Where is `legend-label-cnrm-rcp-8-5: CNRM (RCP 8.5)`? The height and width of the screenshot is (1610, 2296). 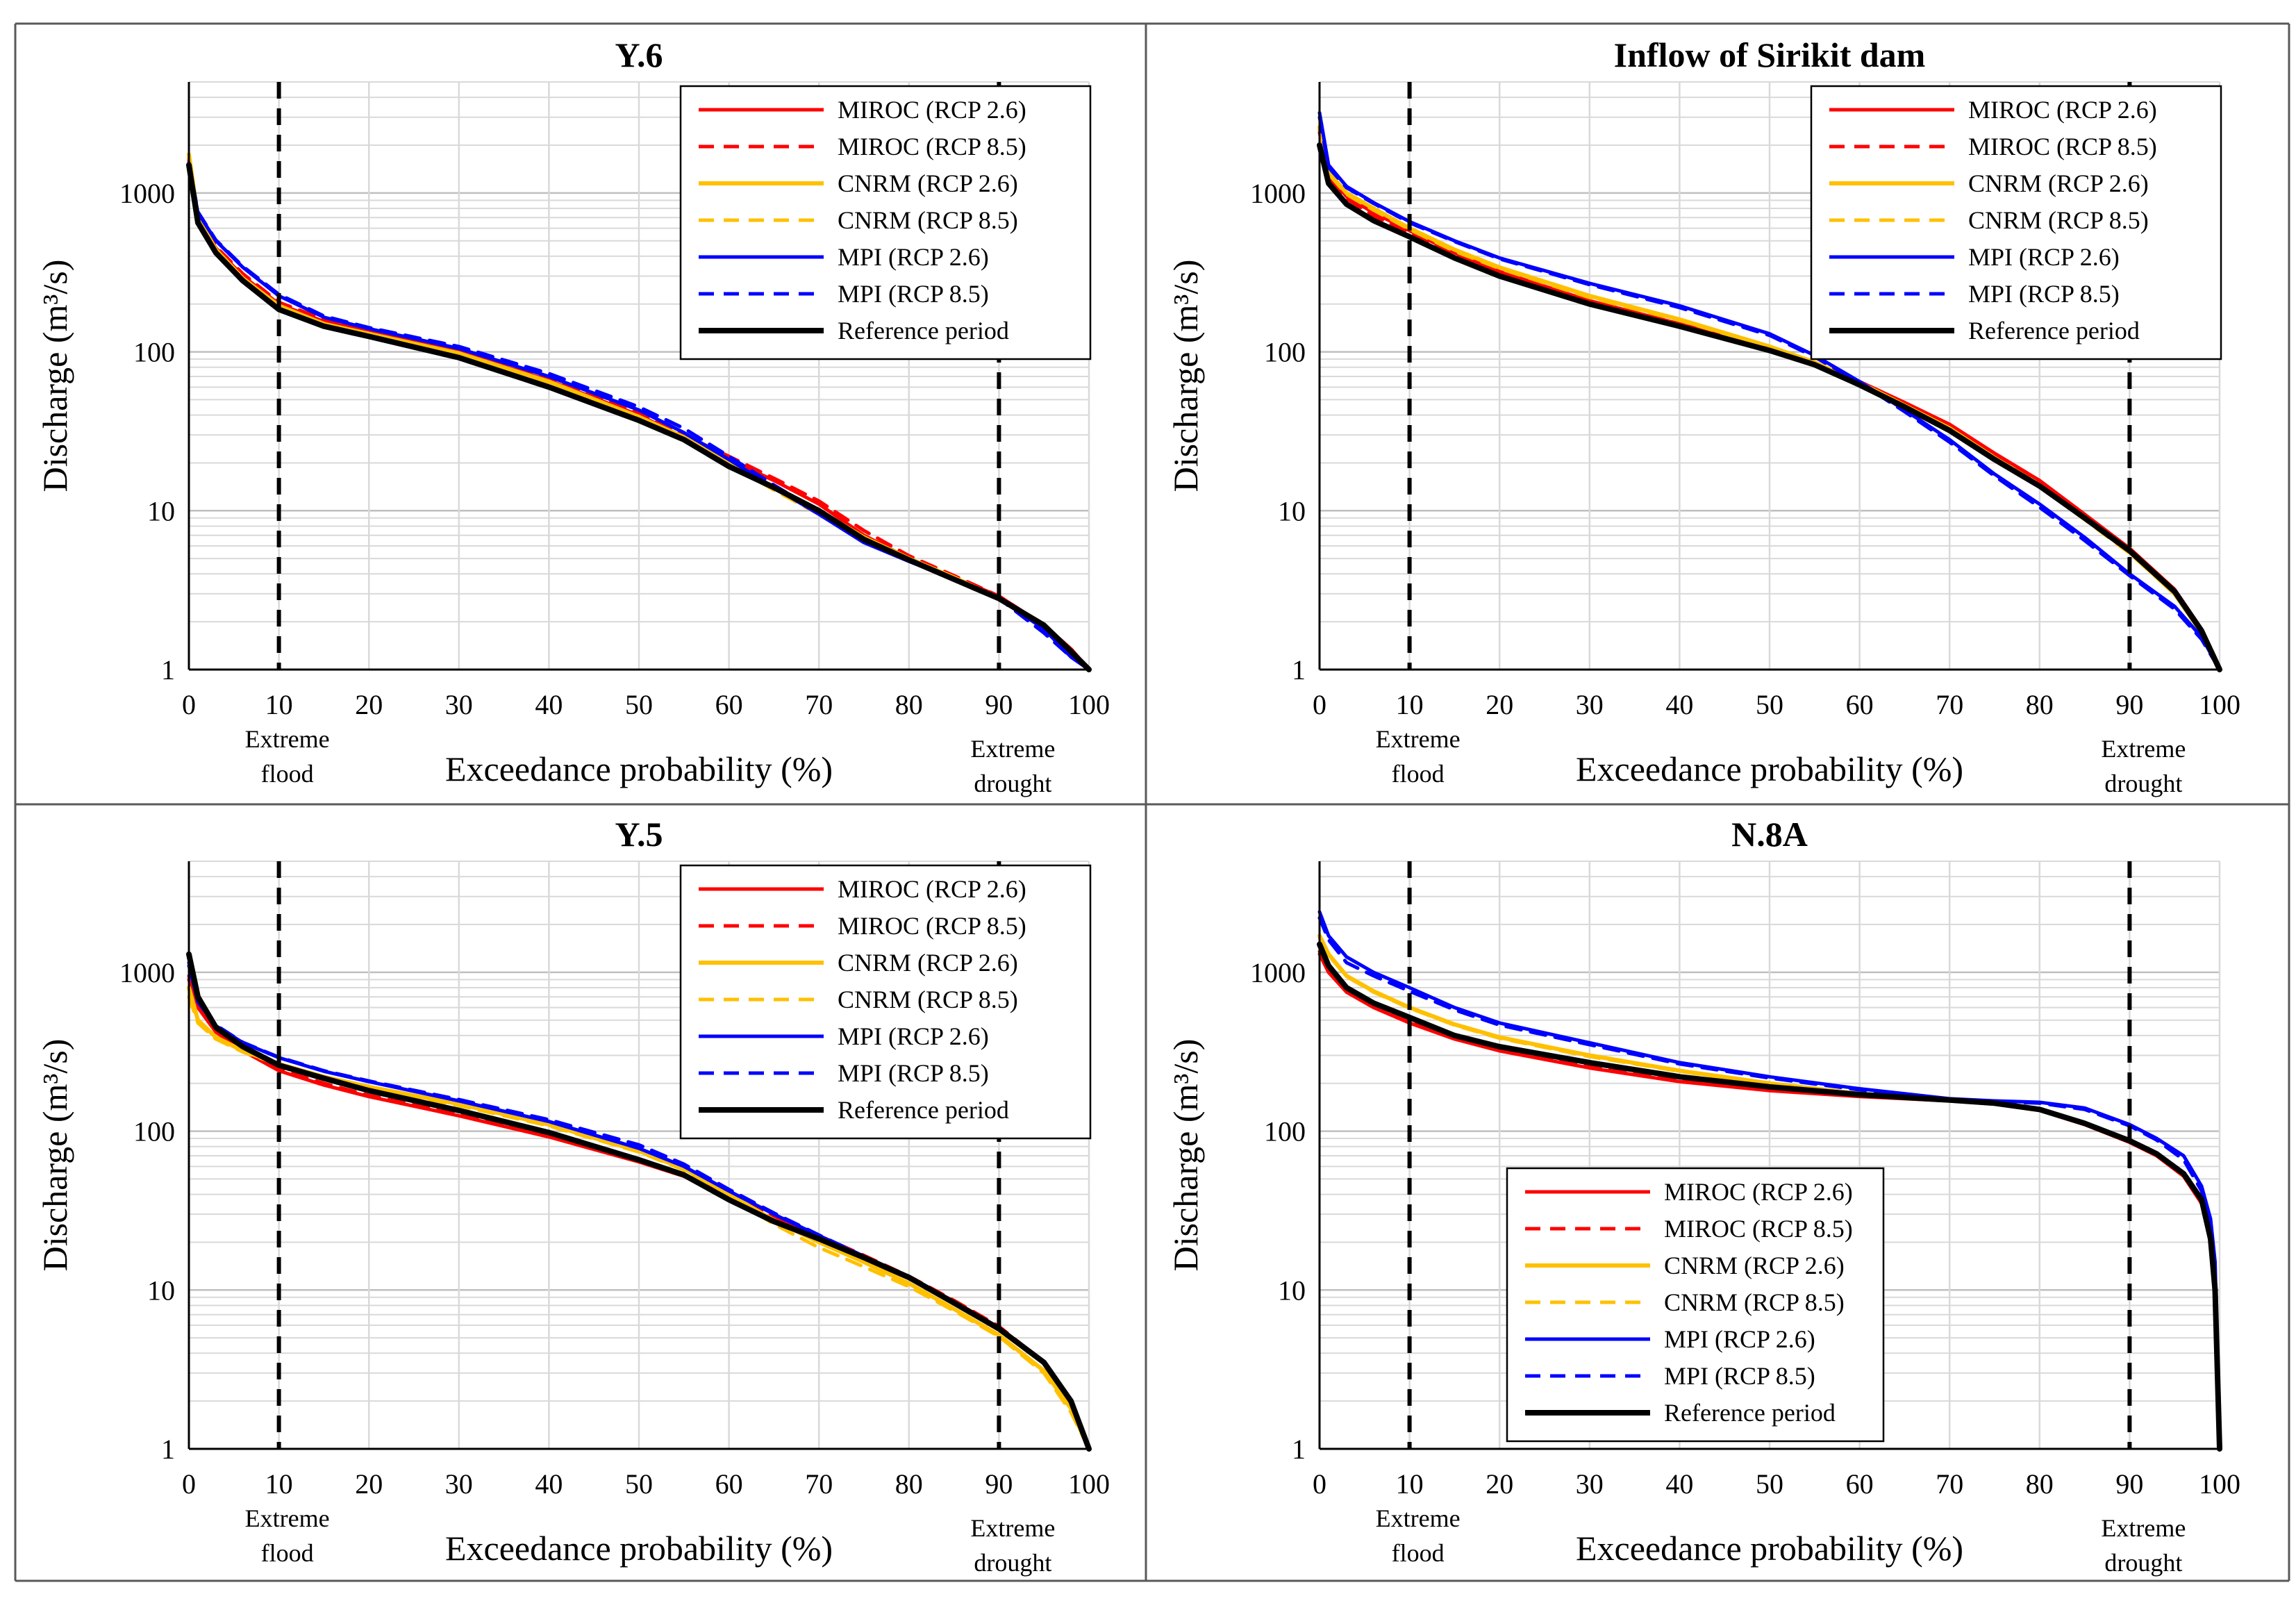 legend-label-cnrm-rcp-8-5: CNRM (RCP 8.5) is located at coordinates (928, 220).